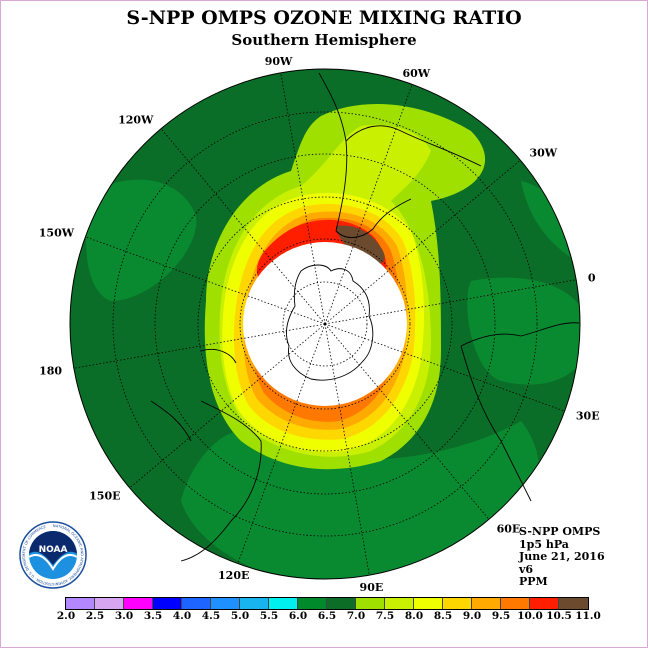  I want to click on colorbar-tick-label: 9.5, so click(501, 616).